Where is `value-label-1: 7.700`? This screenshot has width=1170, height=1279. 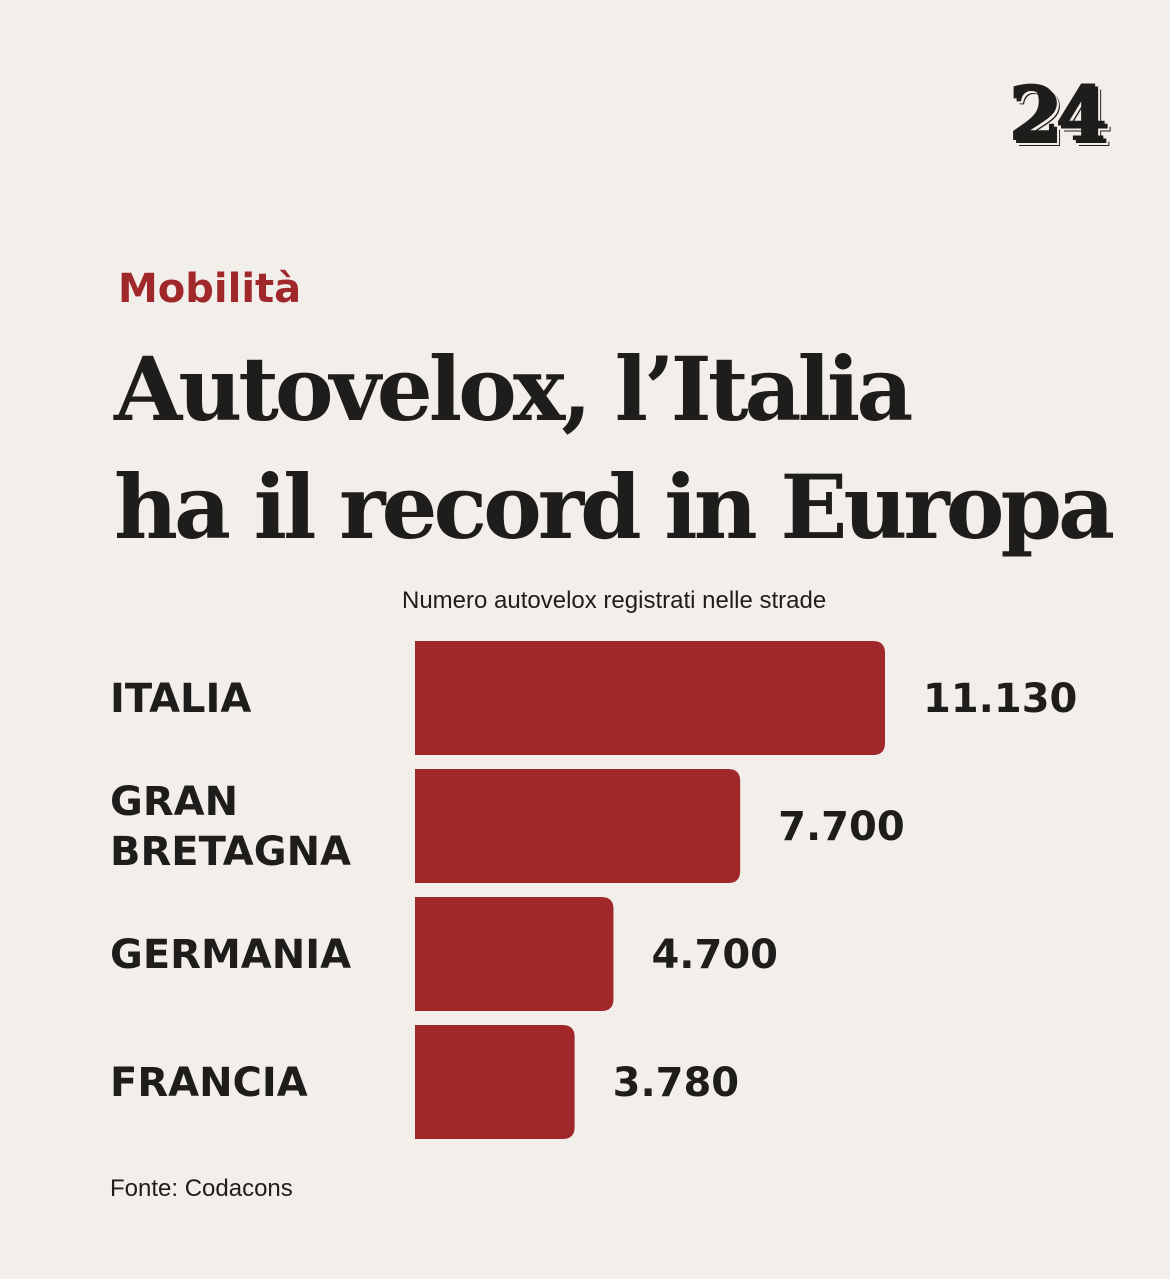 value-label-1: 7.700 is located at coordinates (841, 827).